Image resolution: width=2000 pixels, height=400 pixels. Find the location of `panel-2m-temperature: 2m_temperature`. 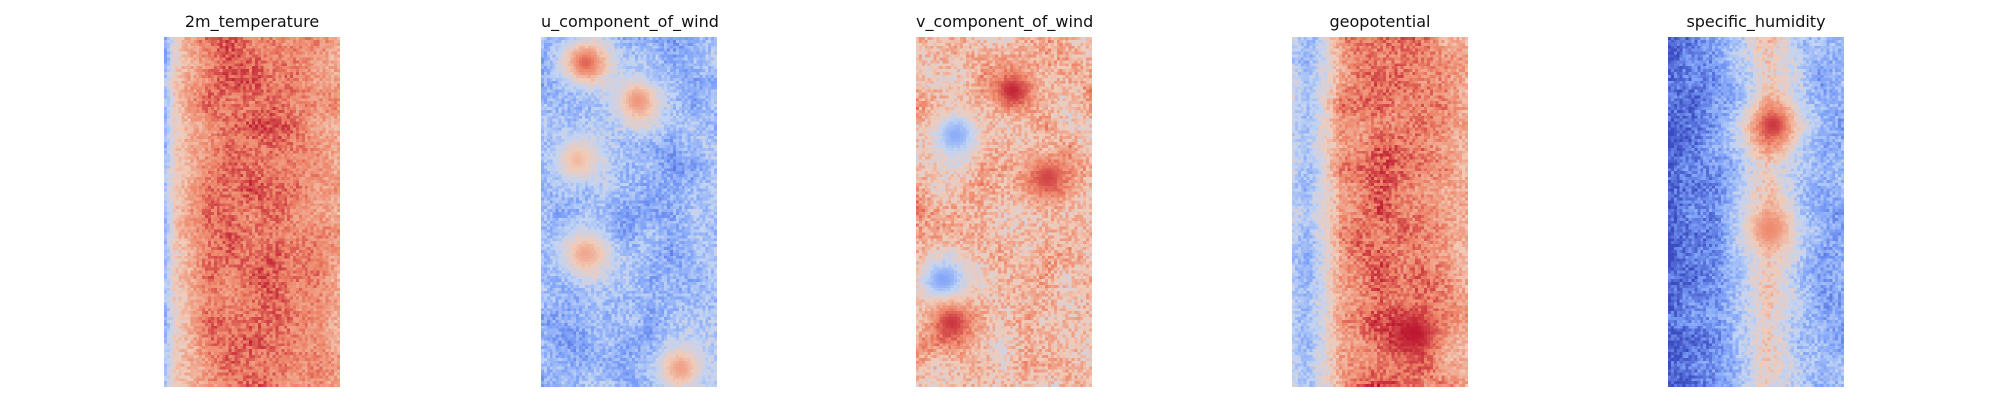

panel-2m-temperature: 2m_temperature is located at coordinates (252, 195).